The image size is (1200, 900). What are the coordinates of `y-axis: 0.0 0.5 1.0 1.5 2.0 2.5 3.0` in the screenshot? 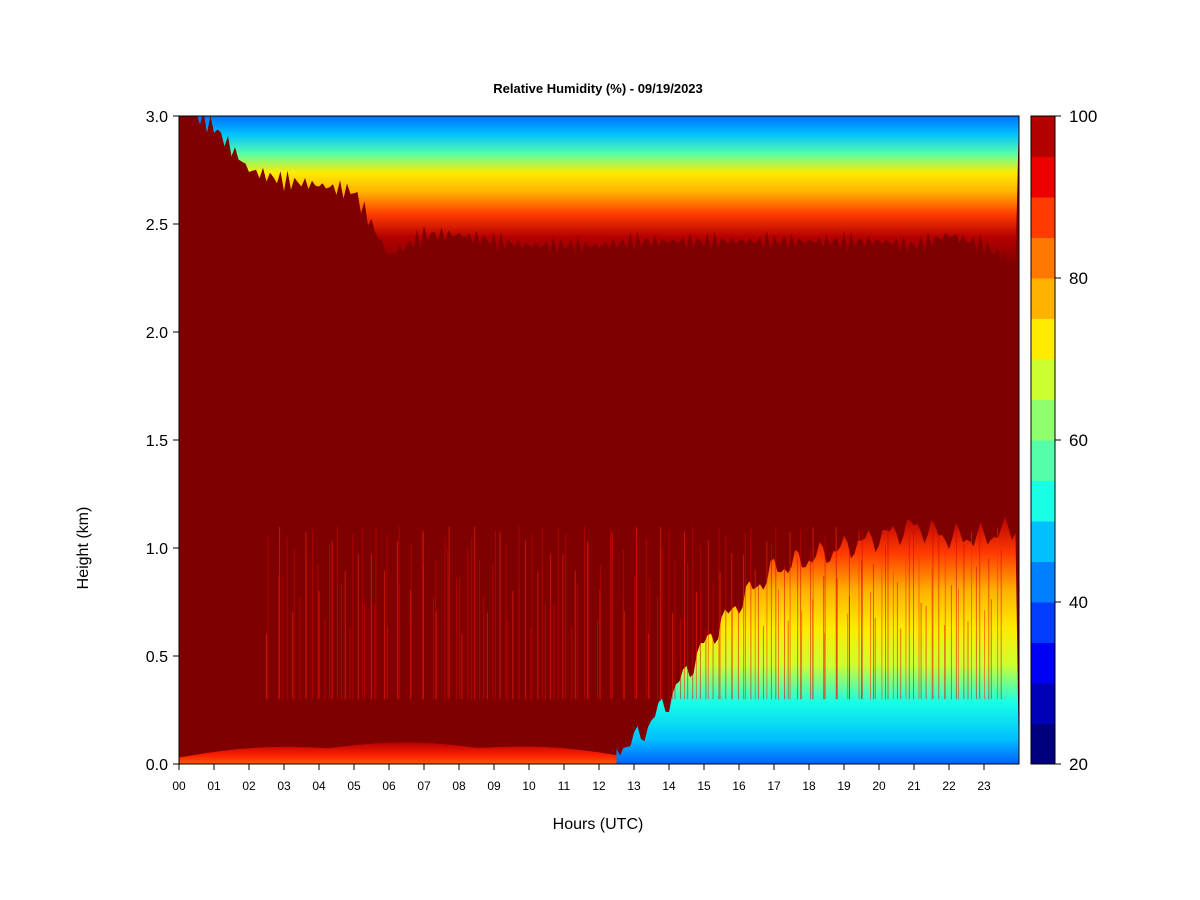 It's located at (162, 441).